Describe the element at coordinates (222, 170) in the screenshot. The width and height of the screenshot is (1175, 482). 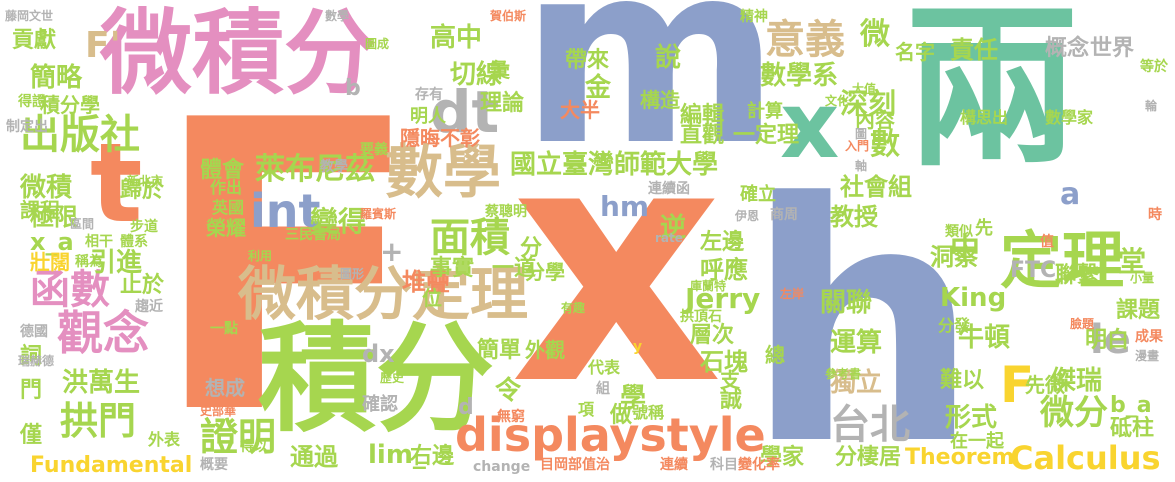
I see `word-tihui: 體會` at that location.